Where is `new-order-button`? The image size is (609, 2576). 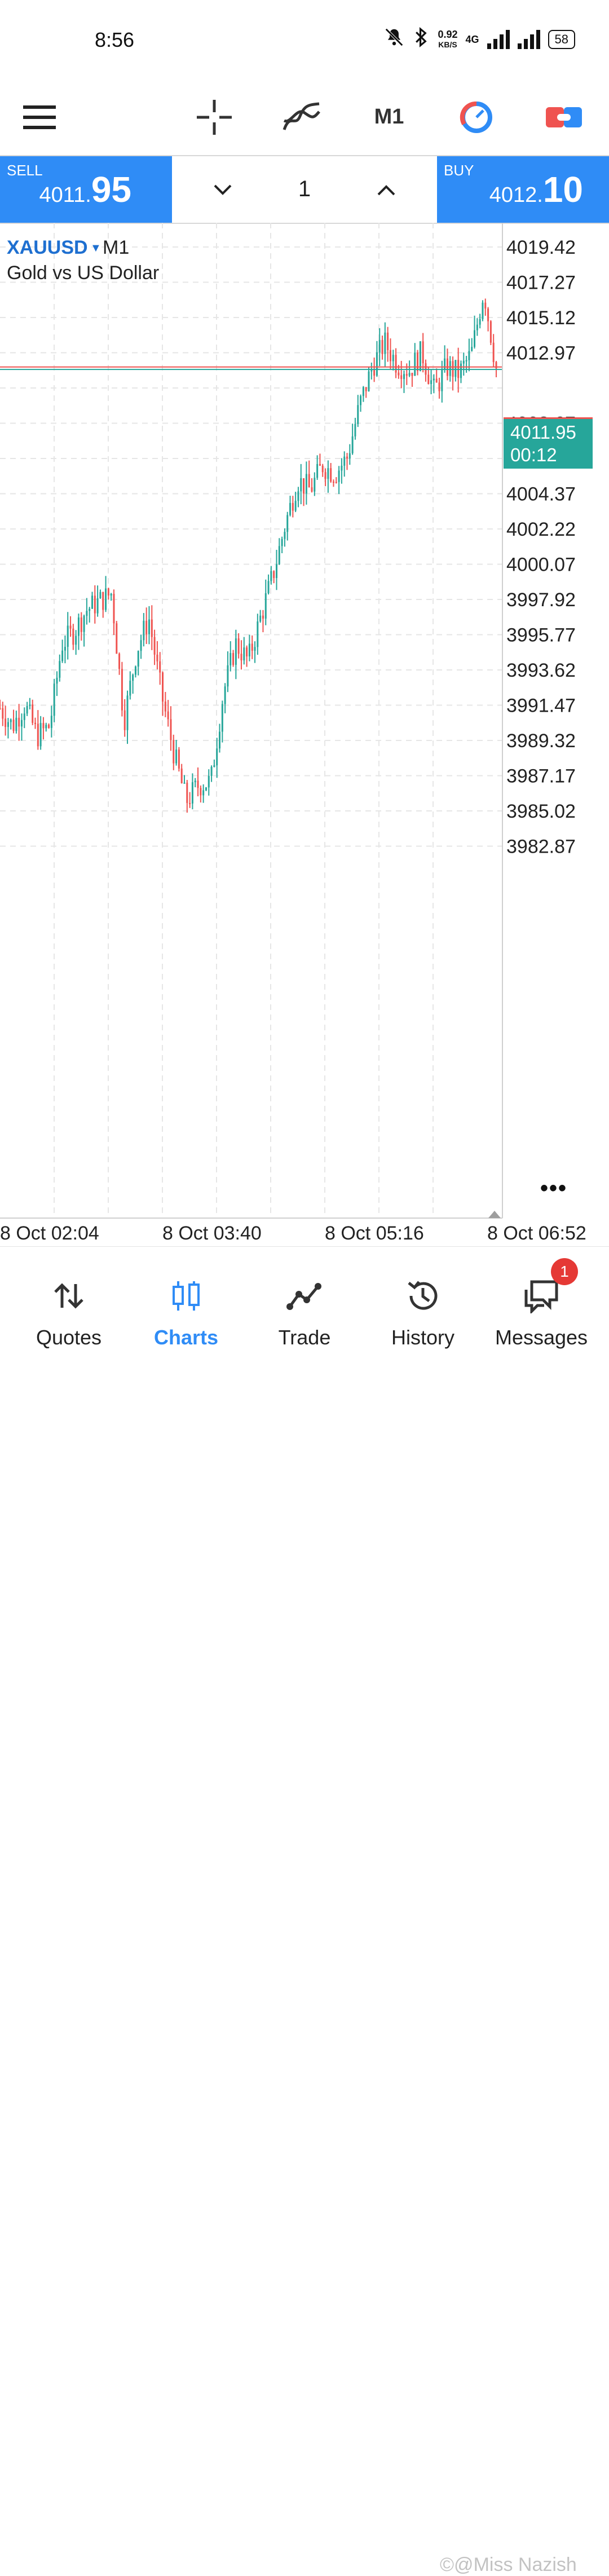
new-order-button is located at coordinates (564, 117).